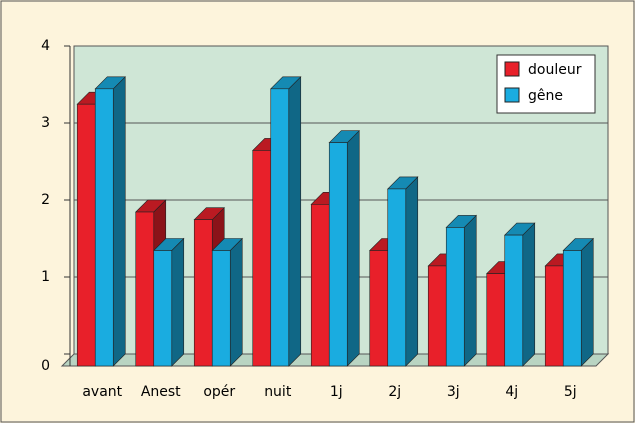  I want to click on x-tick-label: 2j, so click(394, 392).